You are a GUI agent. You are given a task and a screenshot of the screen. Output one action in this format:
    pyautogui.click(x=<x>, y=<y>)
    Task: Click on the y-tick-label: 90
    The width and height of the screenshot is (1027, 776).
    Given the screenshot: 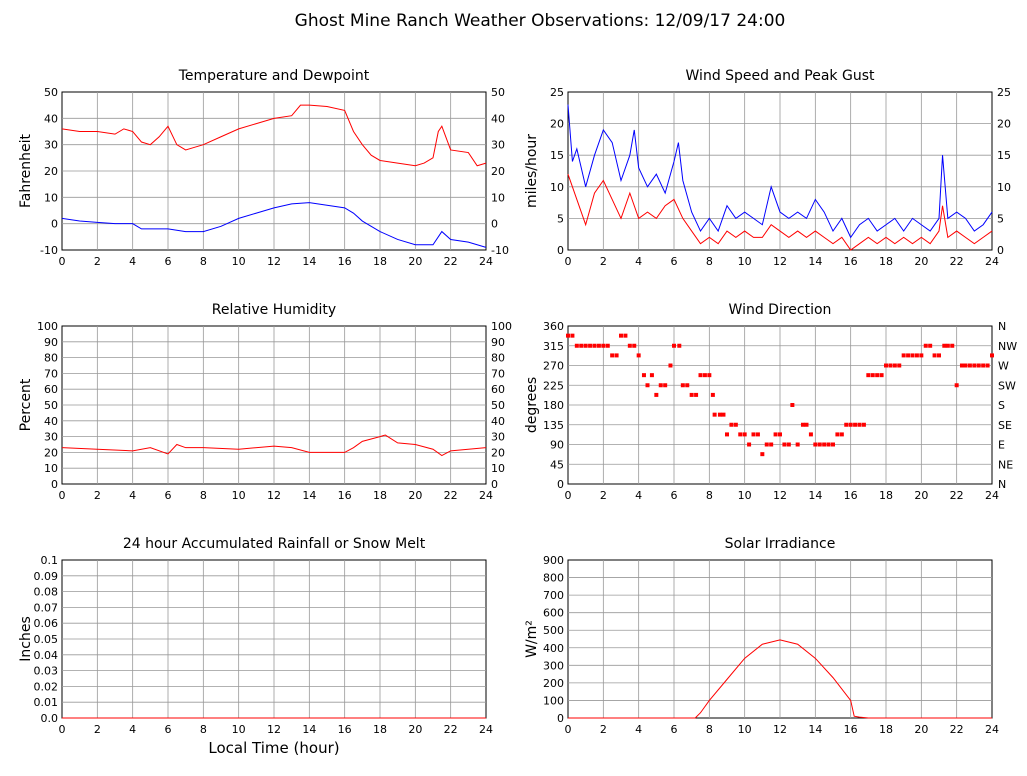 What is the action you would take?
    pyautogui.click(x=557, y=445)
    